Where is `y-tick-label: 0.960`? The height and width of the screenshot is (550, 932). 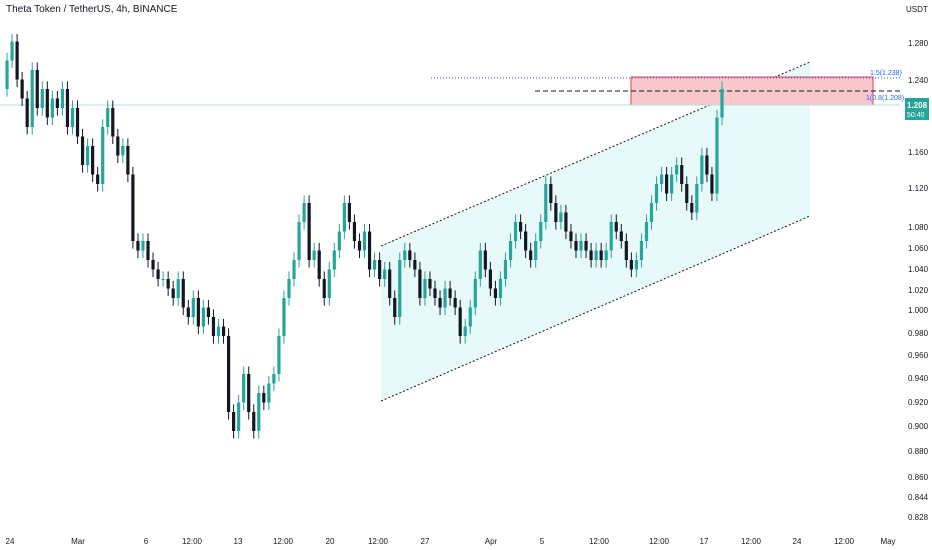 y-tick-label: 0.960 is located at coordinates (918, 355).